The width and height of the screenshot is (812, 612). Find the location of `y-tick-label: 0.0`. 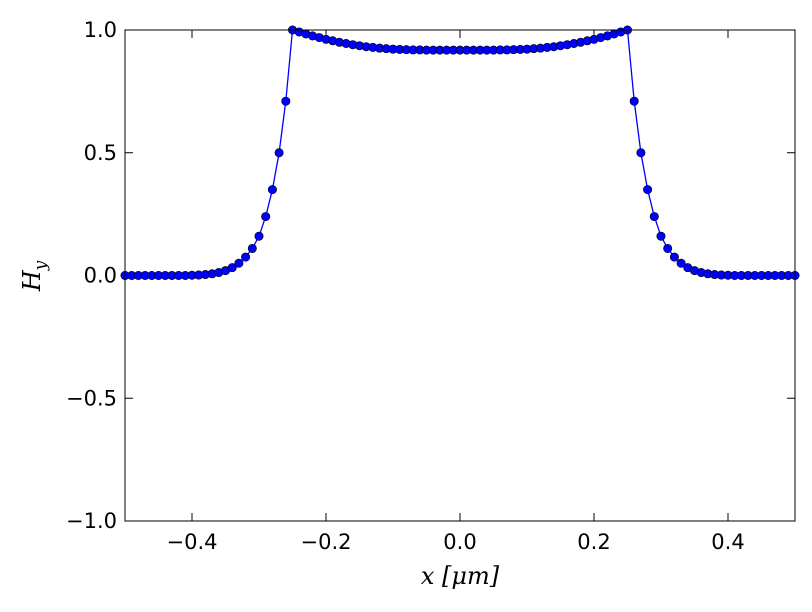

y-tick-label: 0.0 is located at coordinates (100, 276).